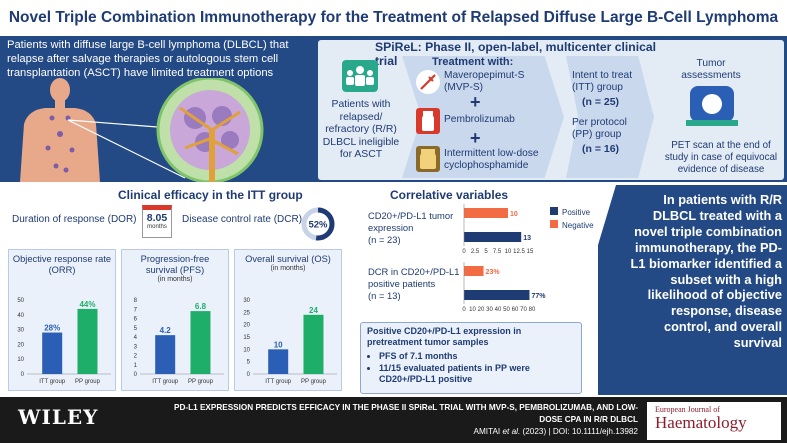 This screenshot has height=443, width=787. I want to click on syringe-icon, so click(428, 82).